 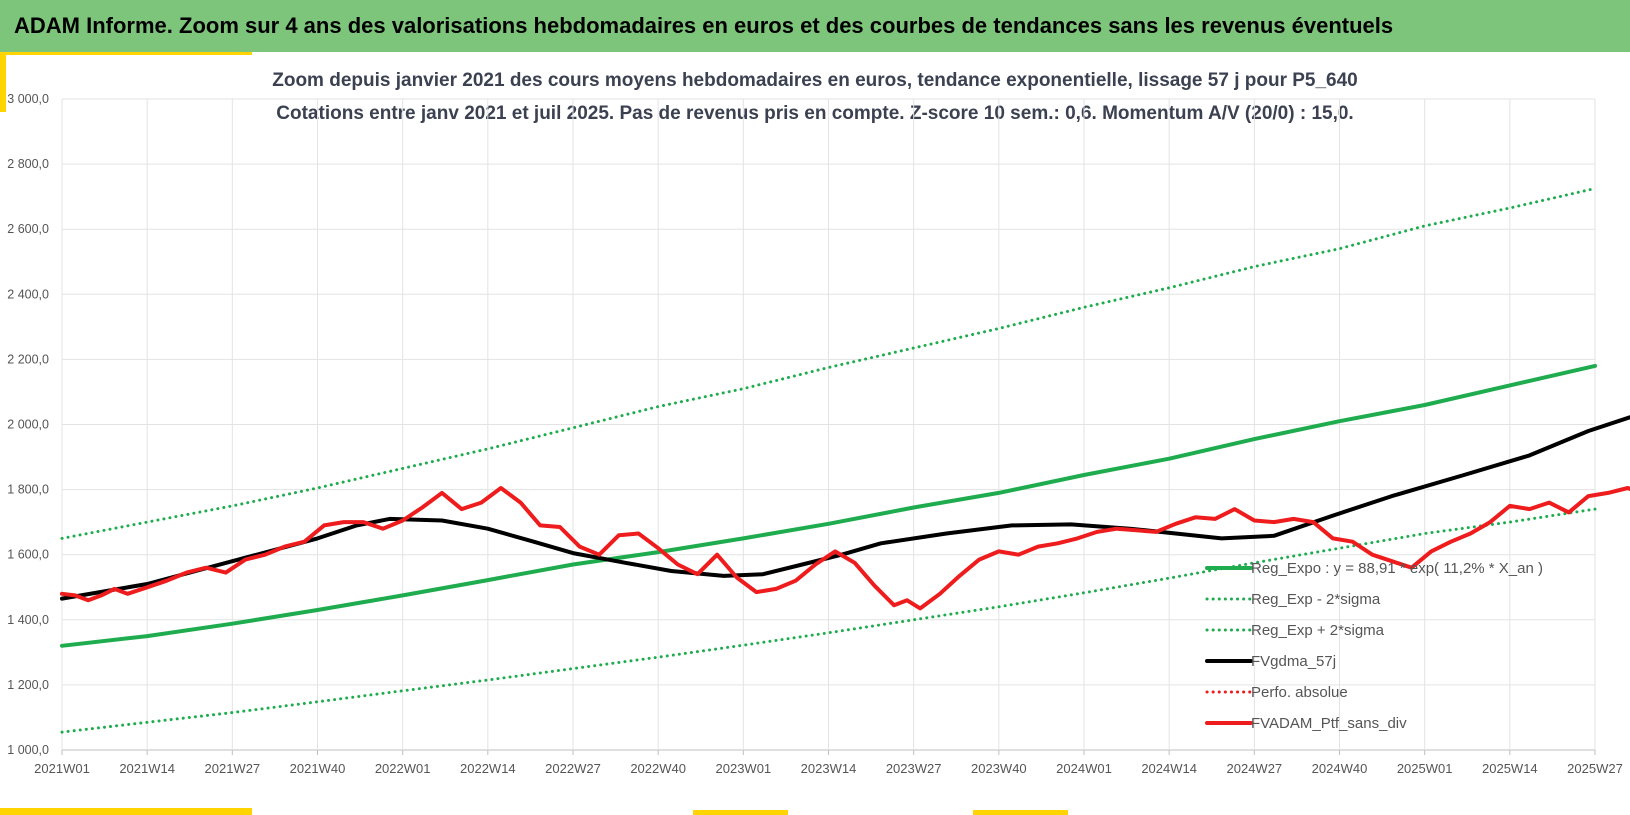 I want to click on accent-stripe-top, so click(x=126, y=53).